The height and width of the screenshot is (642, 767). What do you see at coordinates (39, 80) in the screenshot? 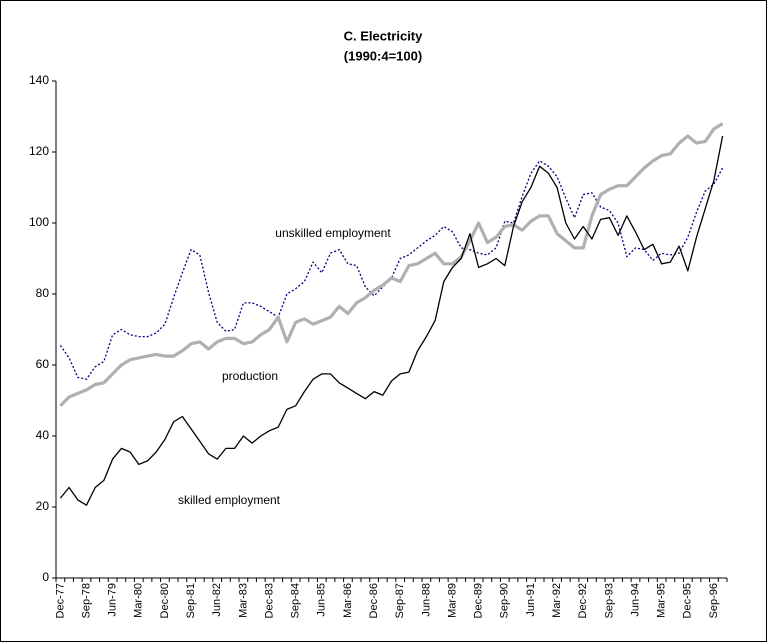
I see `y-tick-label: 140` at bounding box center [39, 80].